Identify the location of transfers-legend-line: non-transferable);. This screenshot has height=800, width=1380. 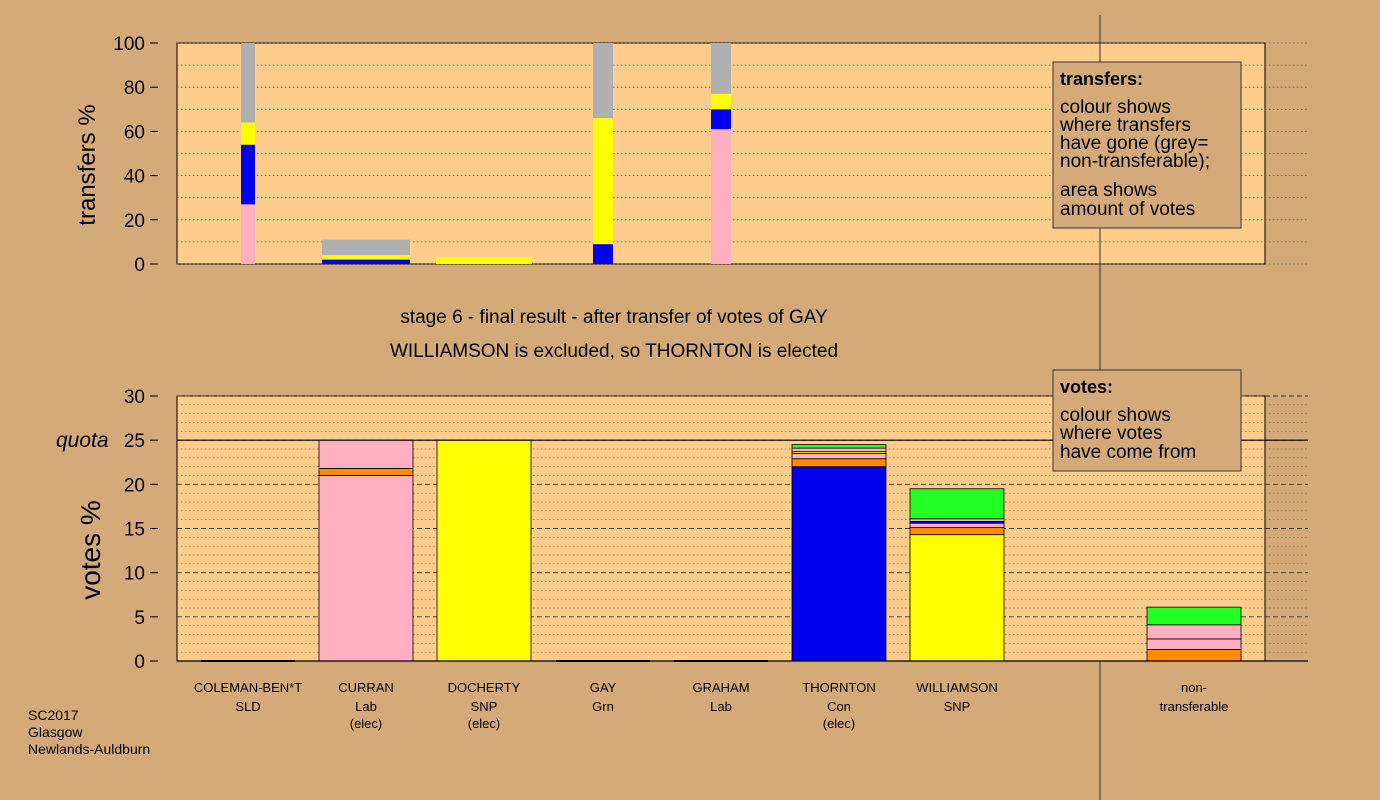
(1135, 161).